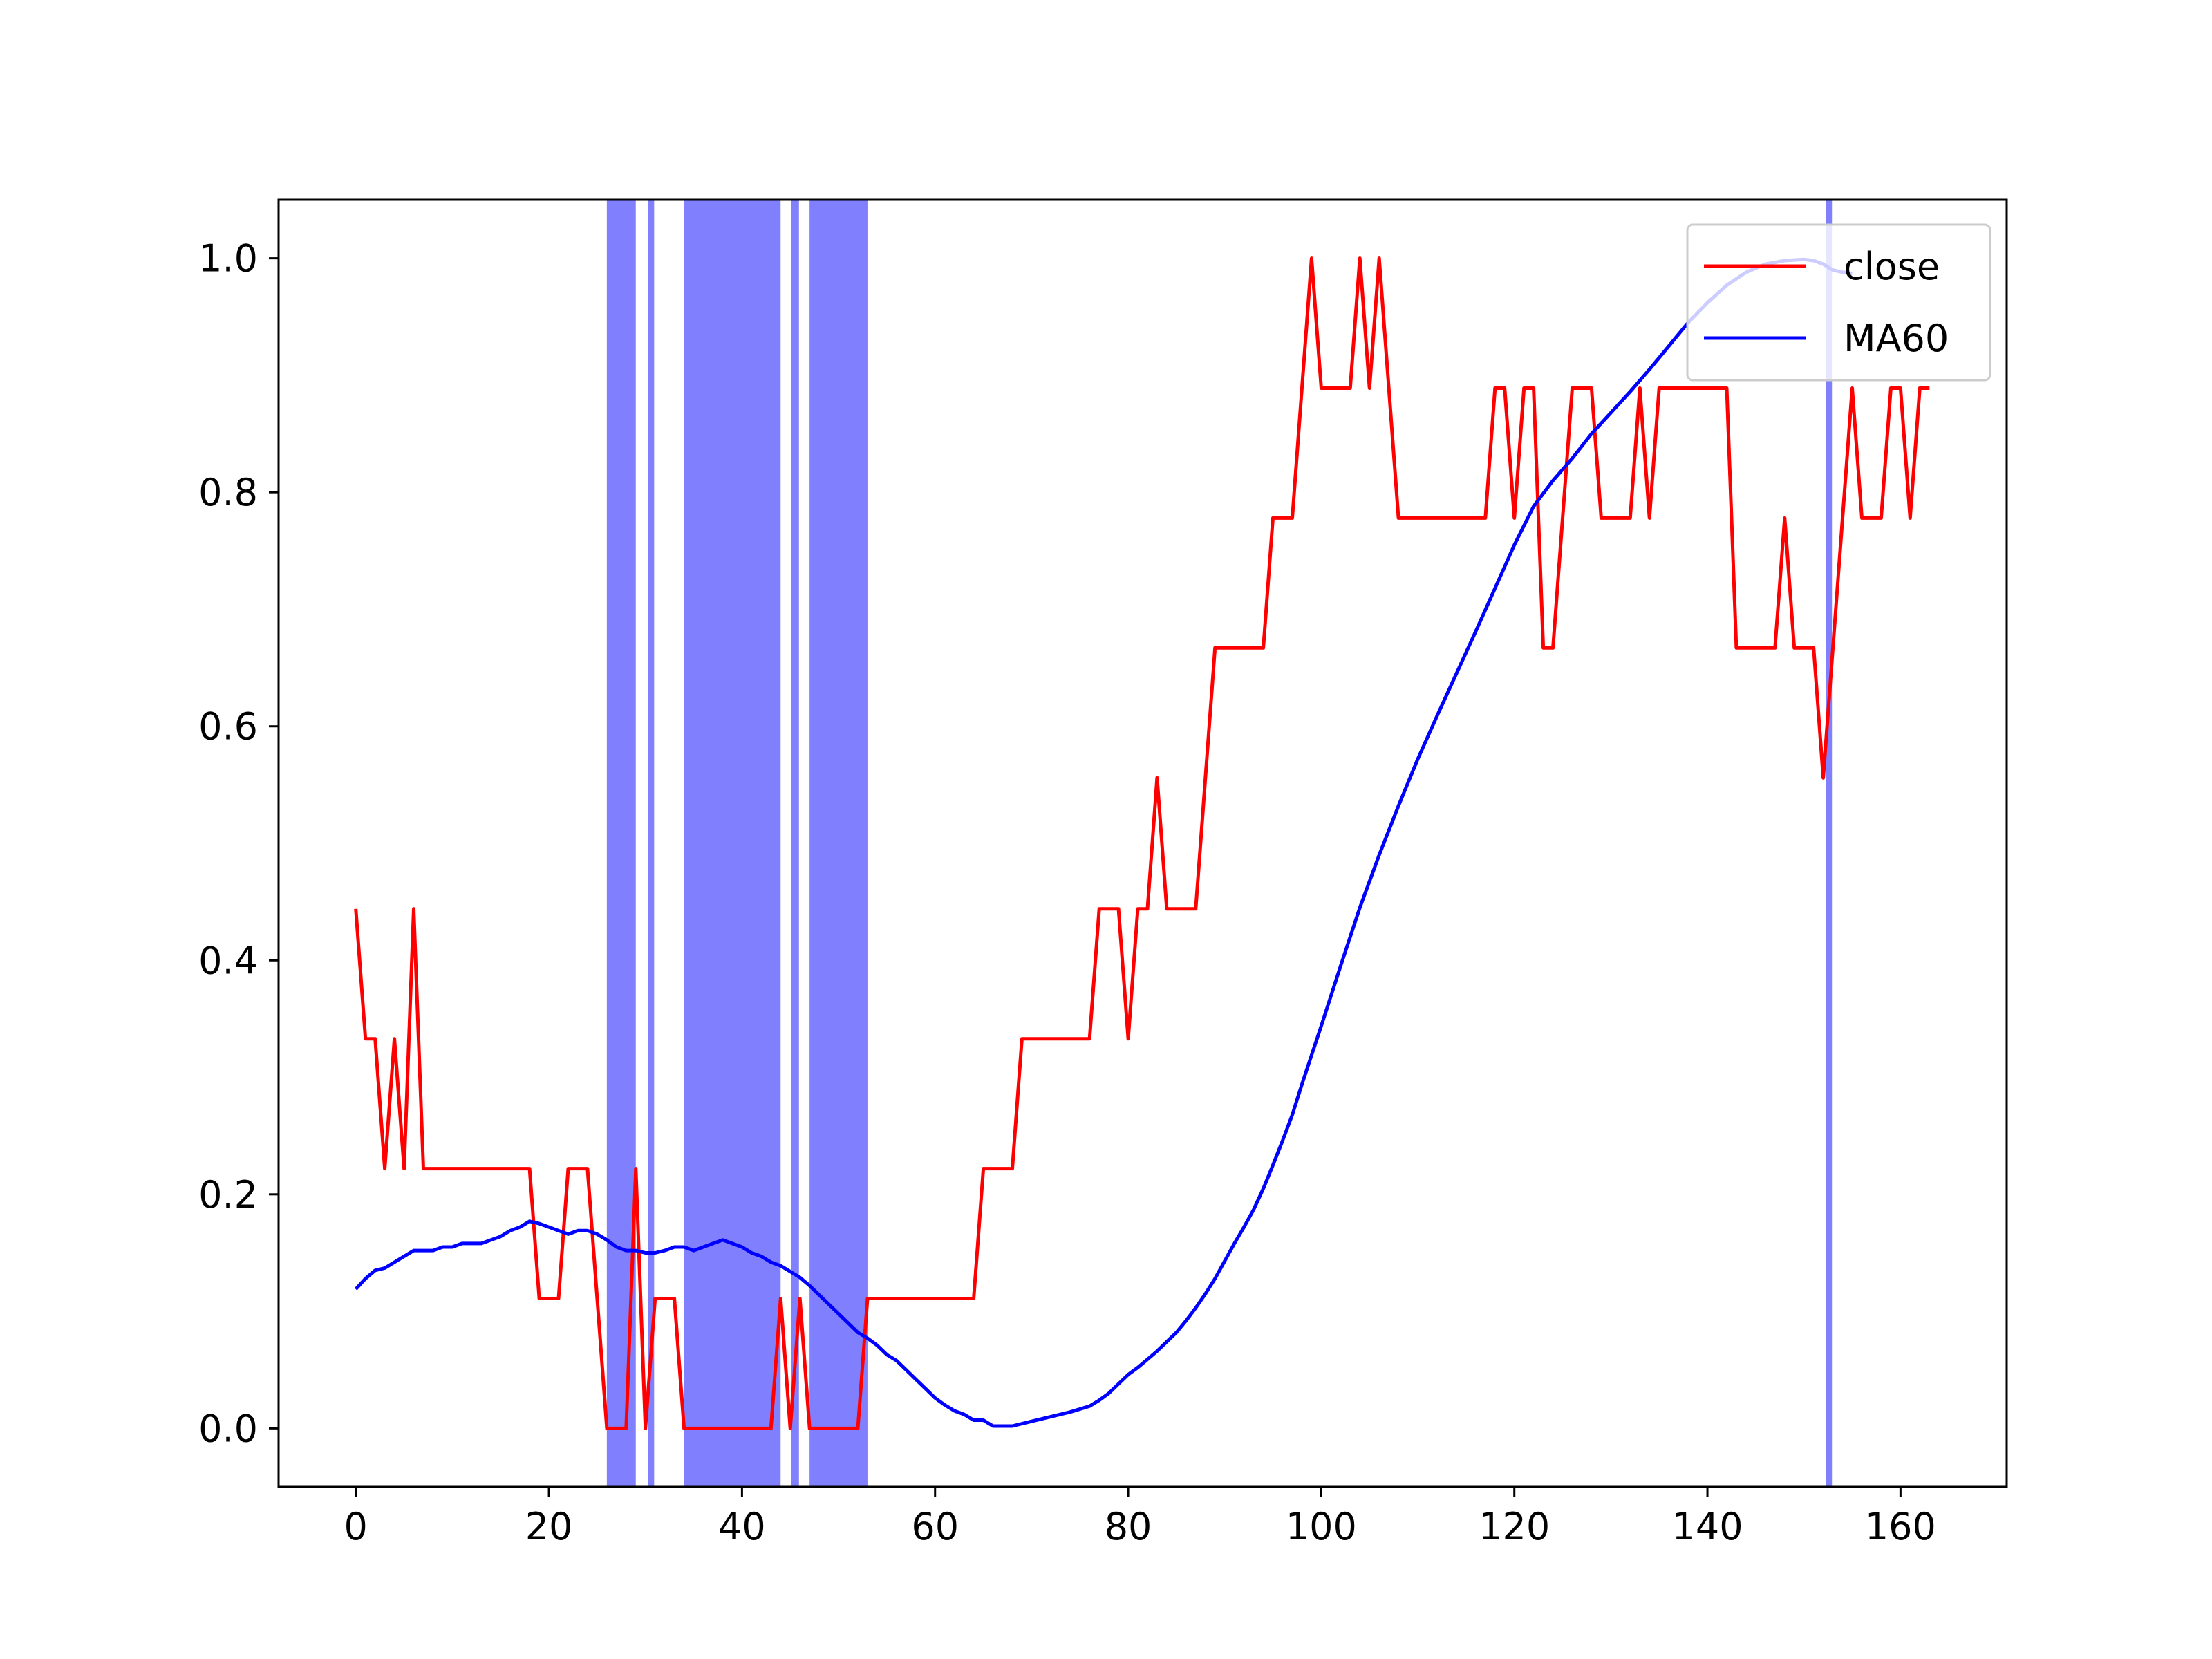 The image size is (2212, 1659). Describe the element at coordinates (228, 259) in the screenshot. I see `y-tick-label: 1.0` at that location.